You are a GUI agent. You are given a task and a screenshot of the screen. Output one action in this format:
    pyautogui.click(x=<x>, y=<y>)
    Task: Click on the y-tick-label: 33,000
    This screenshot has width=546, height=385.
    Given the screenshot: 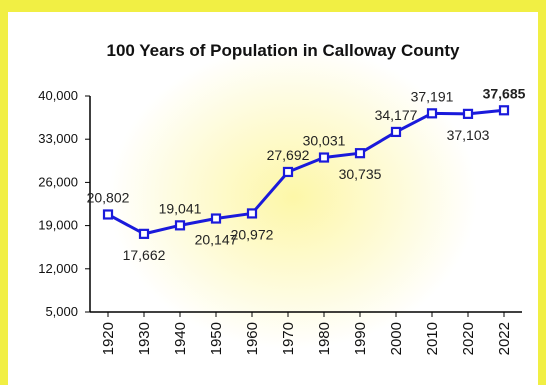 What is the action you would take?
    pyautogui.click(x=58, y=138)
    